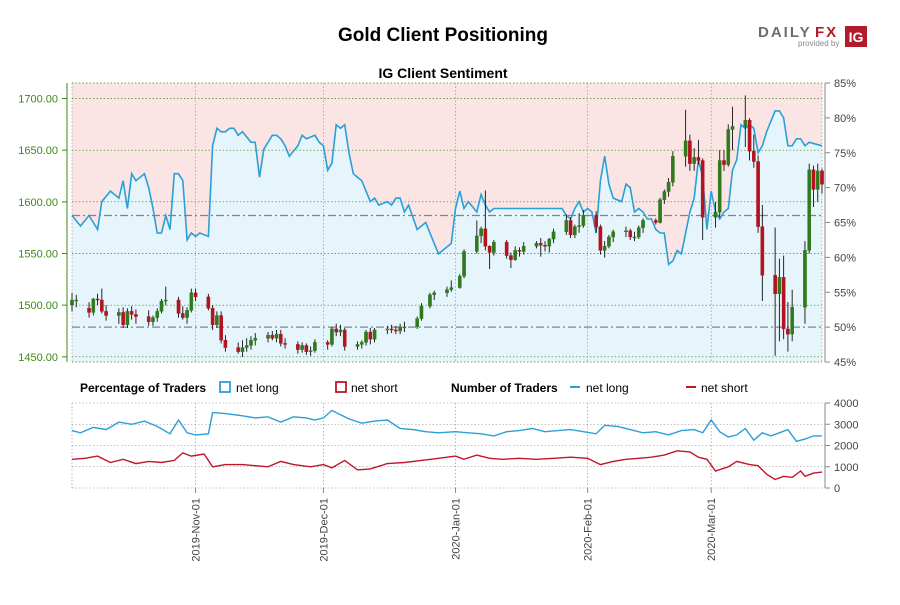  I want to click on traders-tick-label: 2000, so click(846, 447).